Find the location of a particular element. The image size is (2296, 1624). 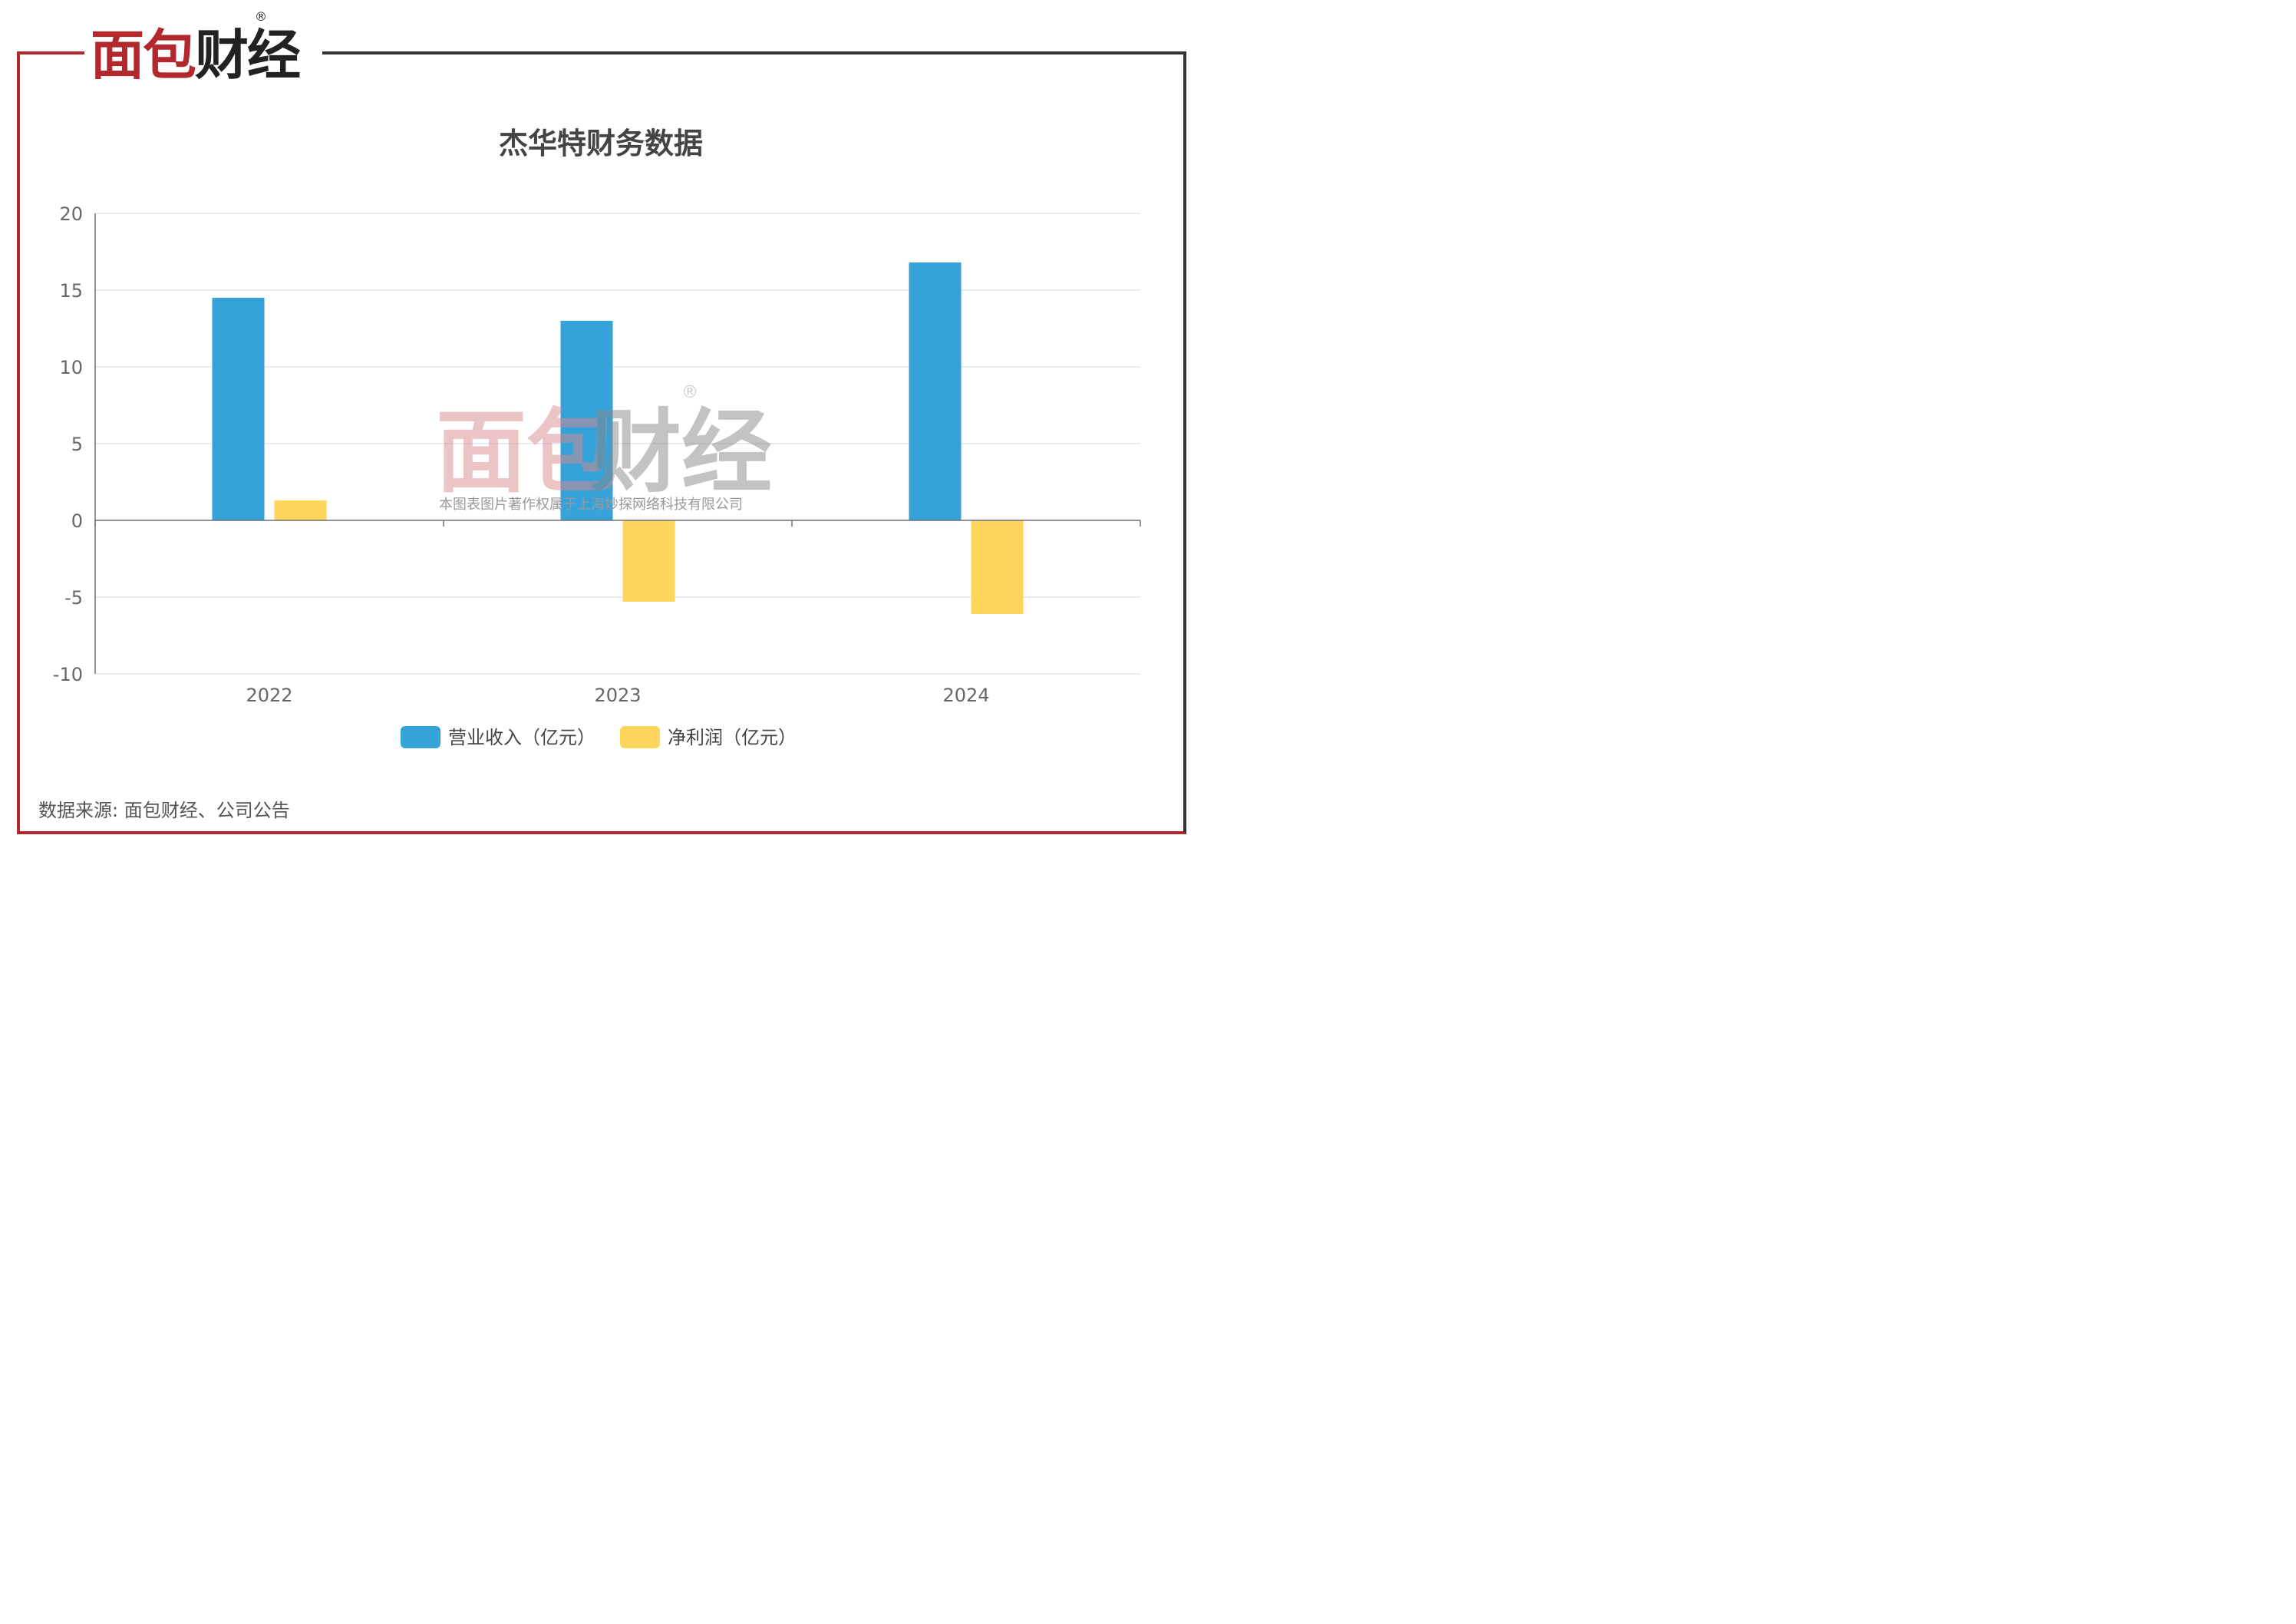

x-tick-labels: 2022 2023 2024 is located at coordinates (617, 695).